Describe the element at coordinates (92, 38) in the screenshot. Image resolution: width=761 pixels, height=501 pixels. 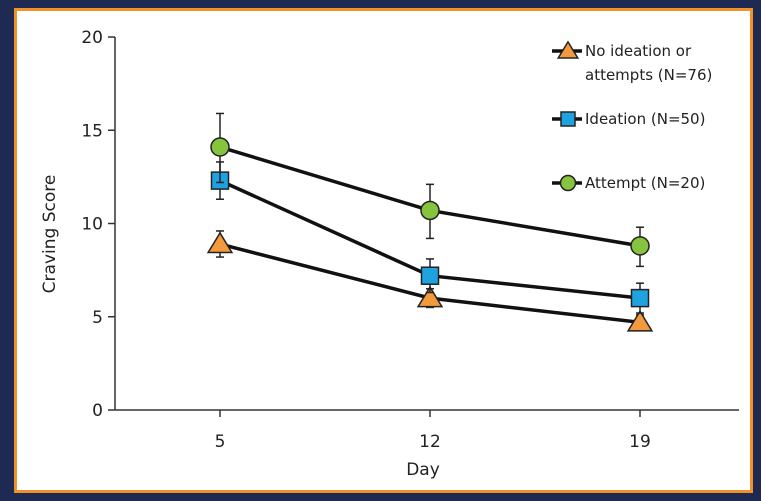
I see `y-tick-label: 20` at that location.